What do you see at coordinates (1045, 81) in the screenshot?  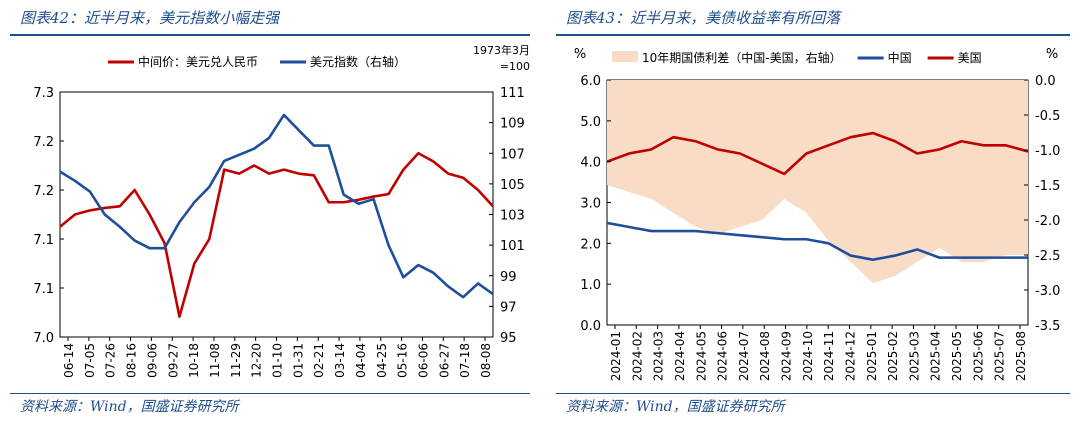 I see `y-right-tick-label: 0.0` at bounding box center [1045, 81].